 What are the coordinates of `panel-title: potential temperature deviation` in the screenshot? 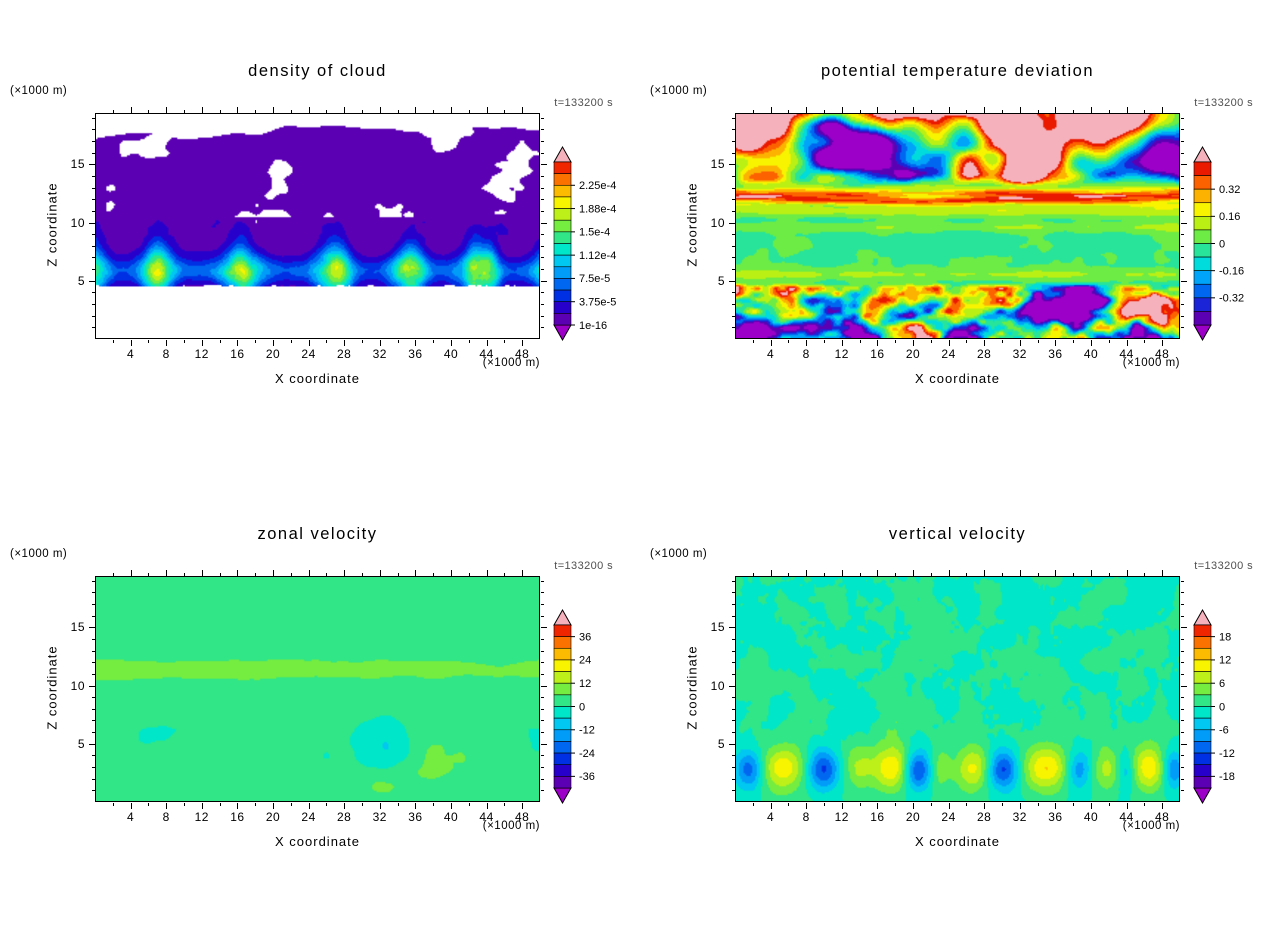 It's located at (957, 71).